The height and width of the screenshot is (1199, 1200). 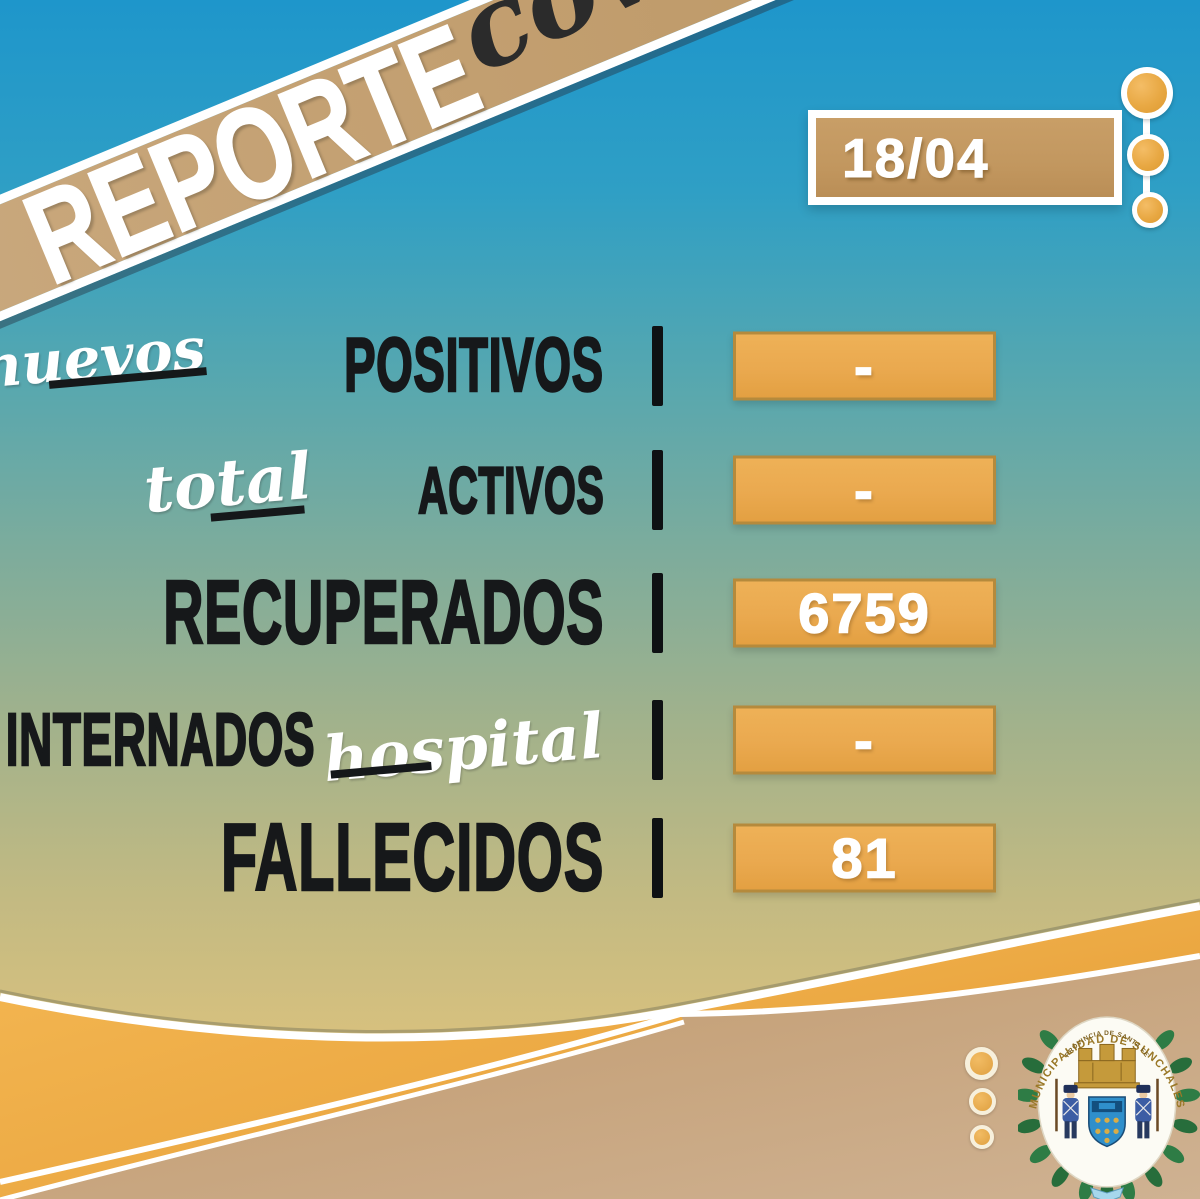 What do you see at coordinates (611, 48) in the screenshot?
I see `banner-subtitle-script: covid` at bounding box center [611, 48].